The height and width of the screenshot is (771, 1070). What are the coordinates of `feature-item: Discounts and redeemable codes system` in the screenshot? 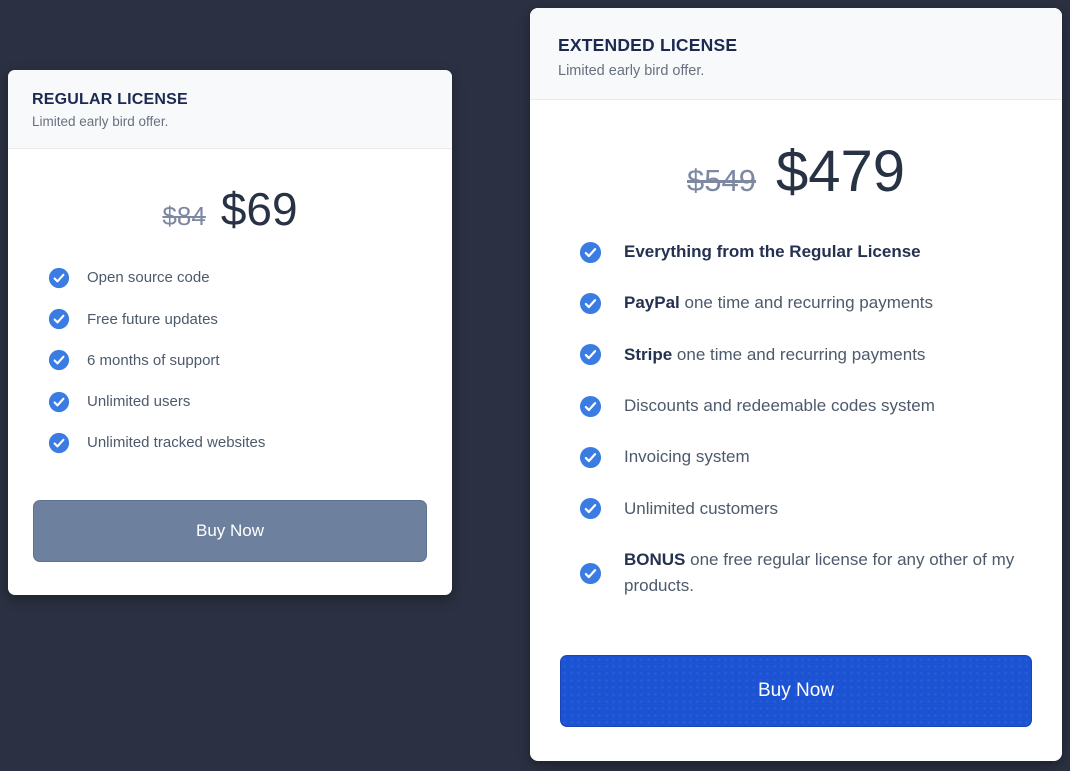 It's located at (806, 406).